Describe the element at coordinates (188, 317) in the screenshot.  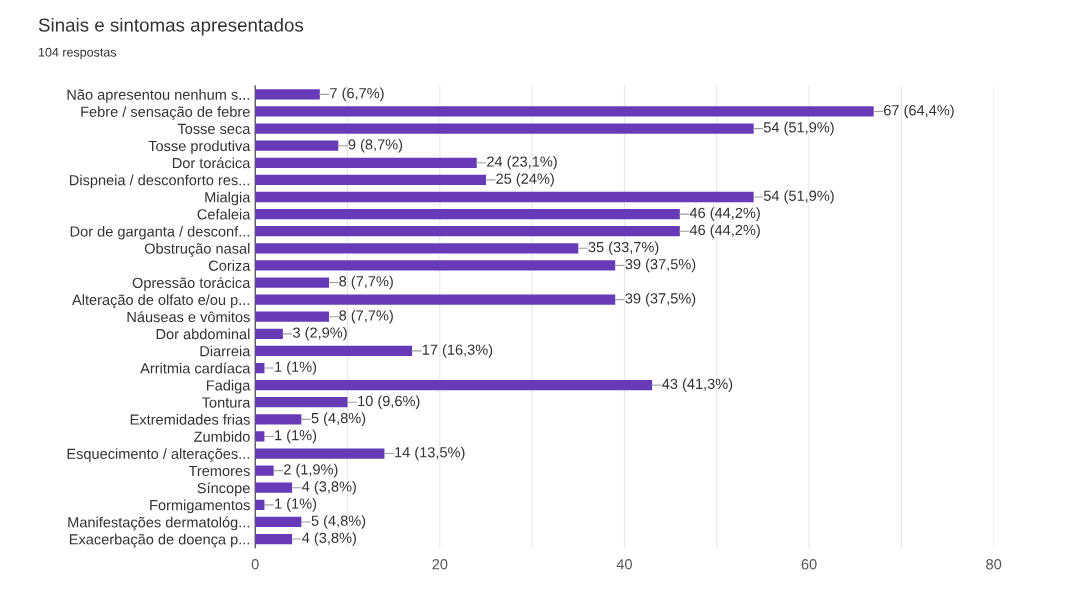
I see `y-tick-label: Náuseas e vômitos` at that location.